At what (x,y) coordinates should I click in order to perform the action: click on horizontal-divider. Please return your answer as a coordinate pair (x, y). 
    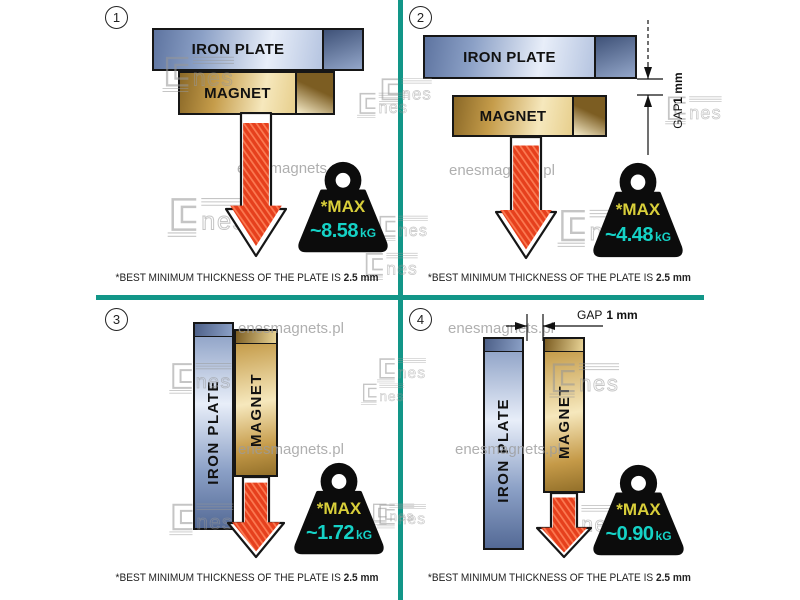
    Looking at the image, I should click on (400, 297).